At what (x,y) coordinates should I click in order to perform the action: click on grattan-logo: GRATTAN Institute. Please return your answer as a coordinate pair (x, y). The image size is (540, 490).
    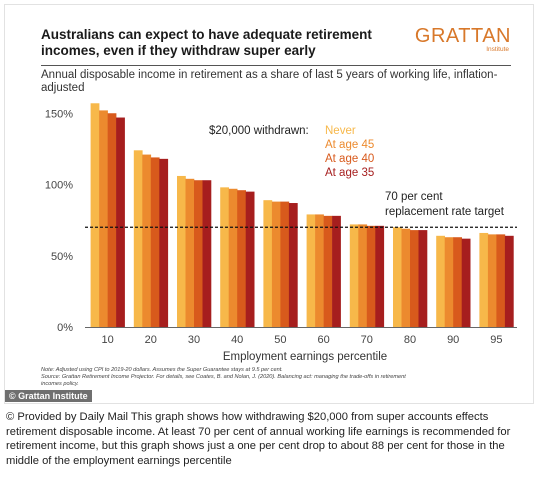
    Looking at the image, I should click on (463, 39).